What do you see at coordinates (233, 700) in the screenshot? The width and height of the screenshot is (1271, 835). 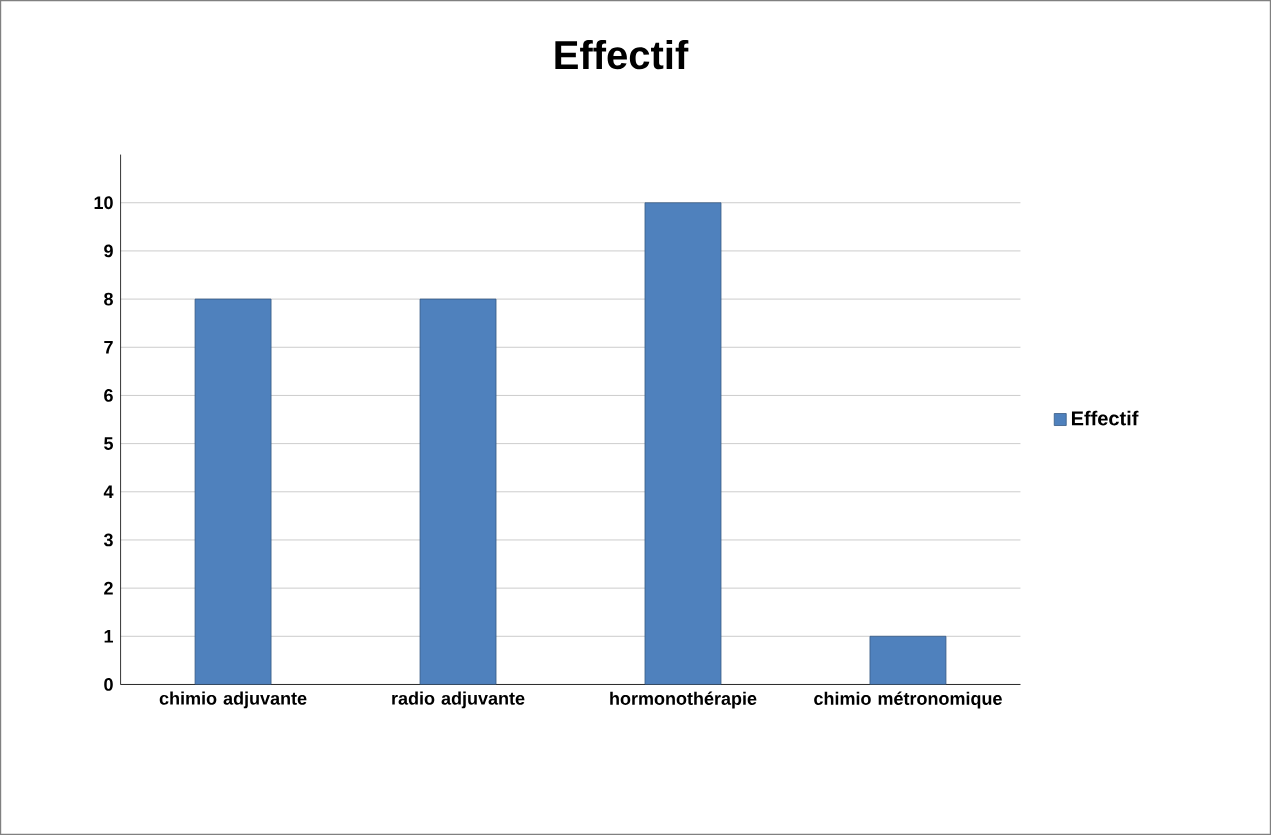 I see `x-tick-label: chimio adjuvante` at bounding box center [233, 700].